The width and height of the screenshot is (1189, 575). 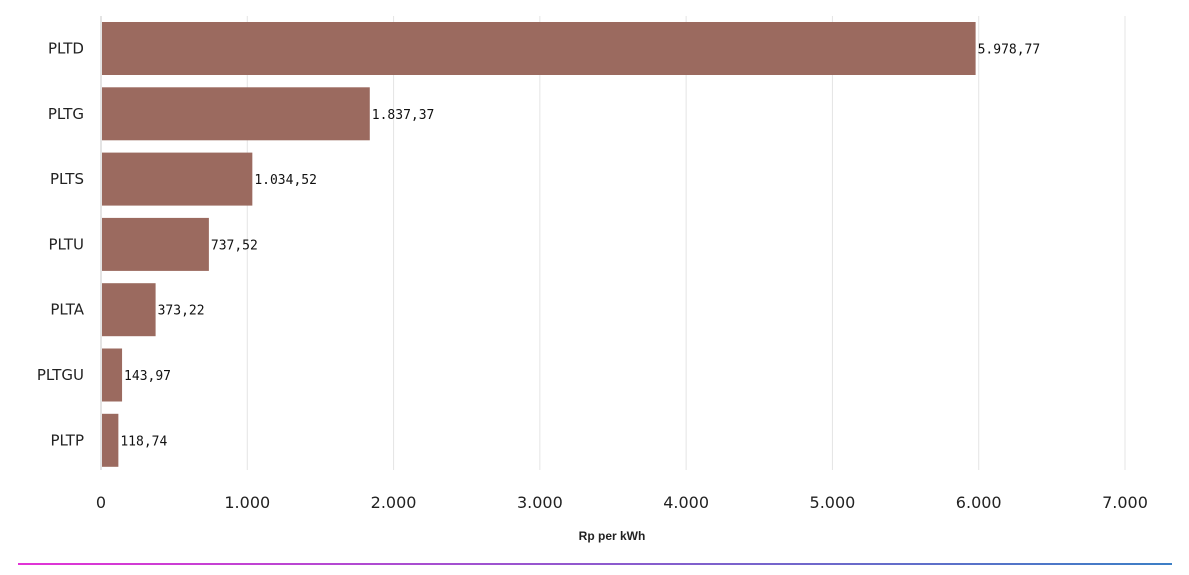 What do you see at coordinates (155, 244) in the screenshot?
I see `bar-pltu` at bounding box center [155, 244].